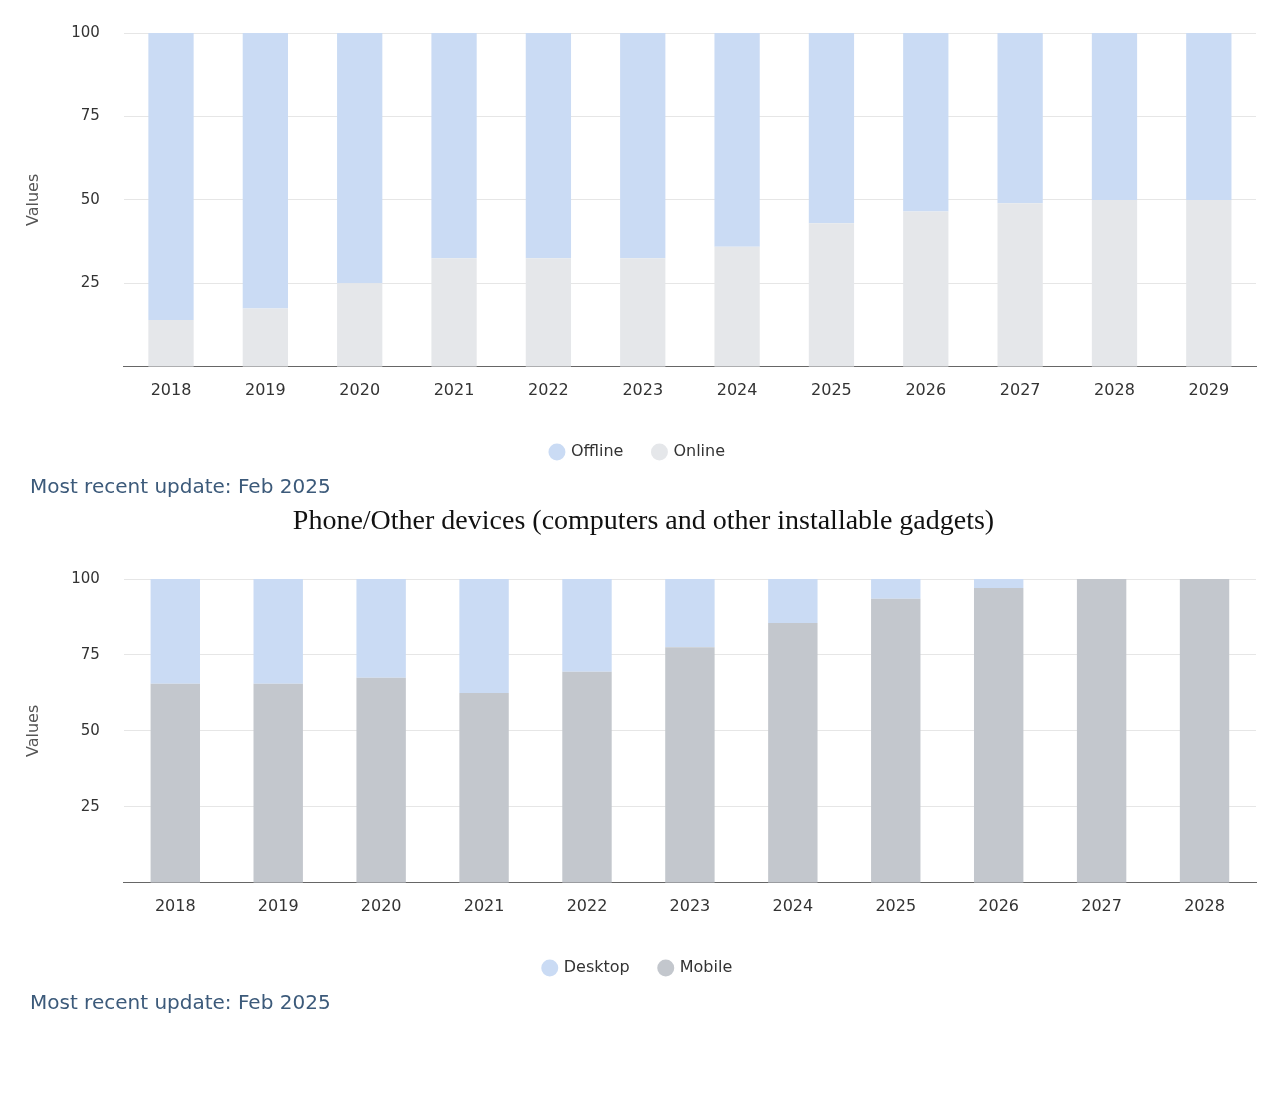  I want to click on chart-title: Phone/Other devices (computers and other installable gadgets), so click(643, 520).